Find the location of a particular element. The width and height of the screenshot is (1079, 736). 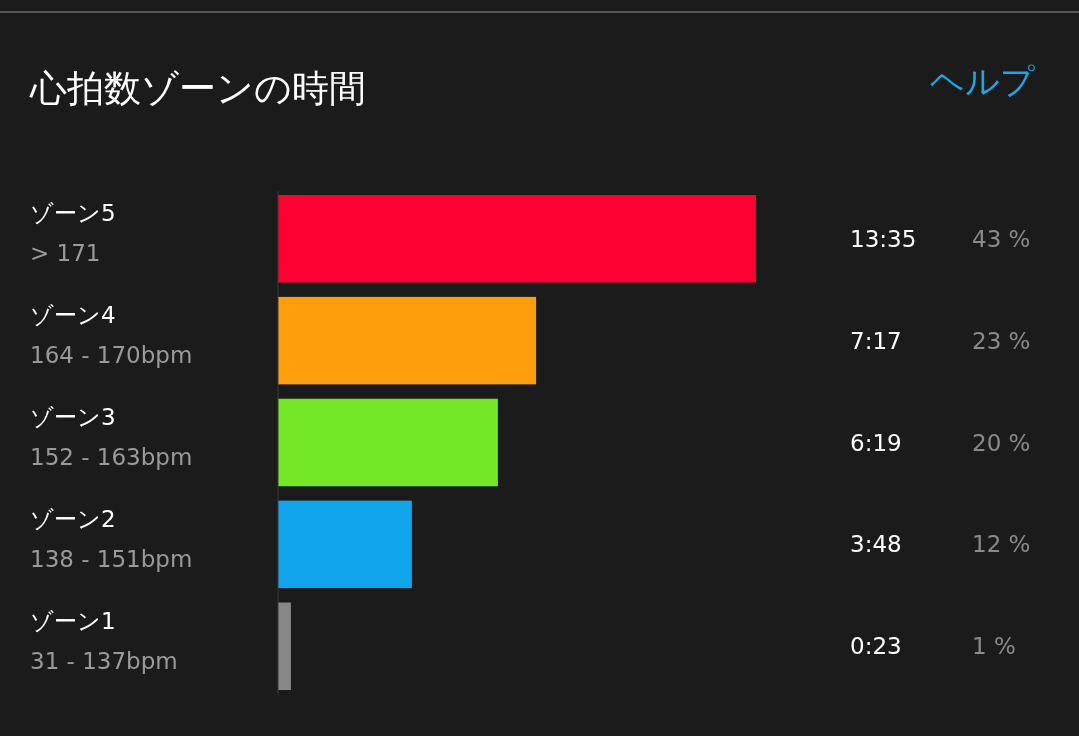

y-tick-label: ゾーン1 31 - 137bpm is located at coordinates (104, 640).